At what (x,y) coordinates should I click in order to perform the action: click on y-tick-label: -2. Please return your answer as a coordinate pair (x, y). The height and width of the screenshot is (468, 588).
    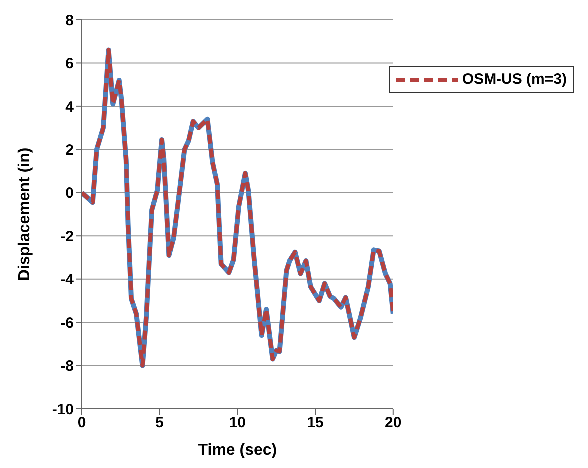
    Looking at the image, I should click on (67, 237).